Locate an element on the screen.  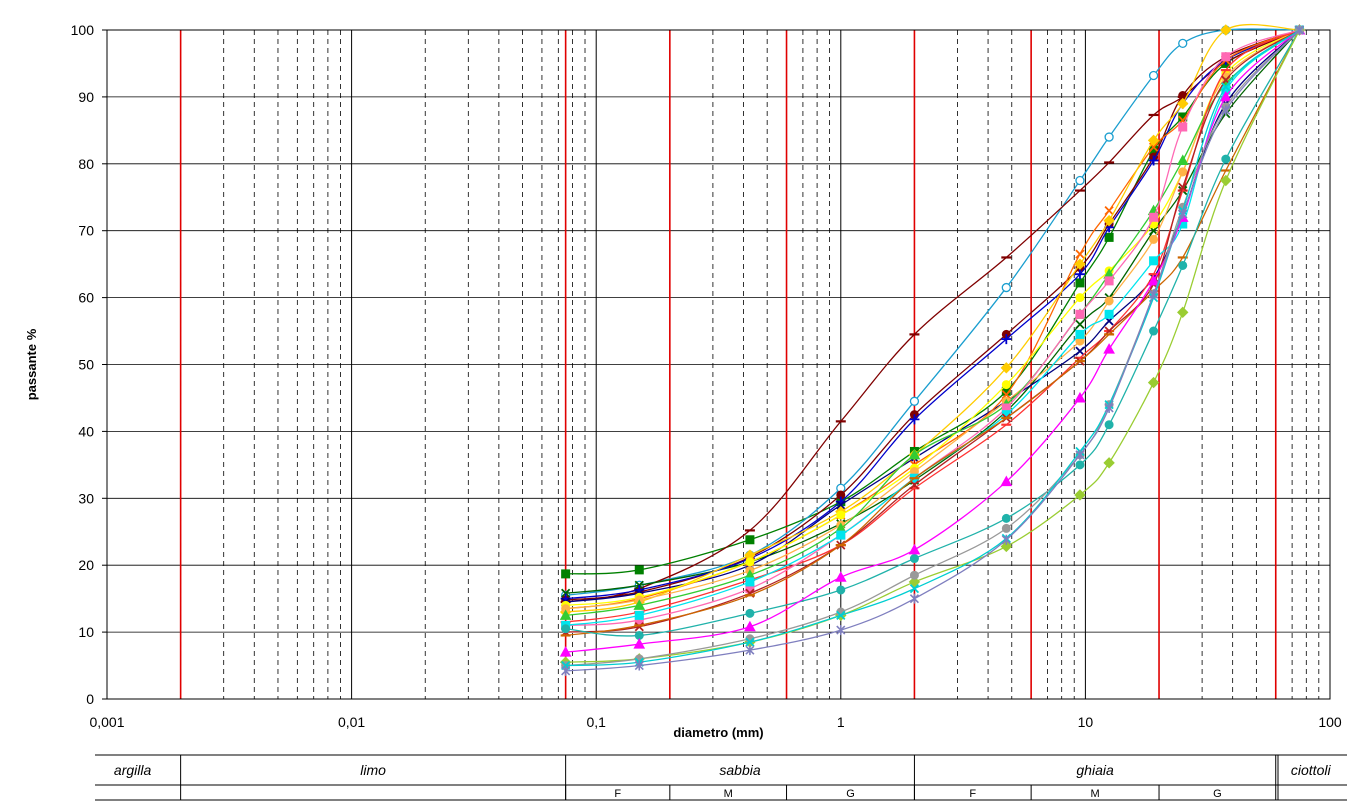
y-tick-label: 70 is located at coordinates (86, 231).